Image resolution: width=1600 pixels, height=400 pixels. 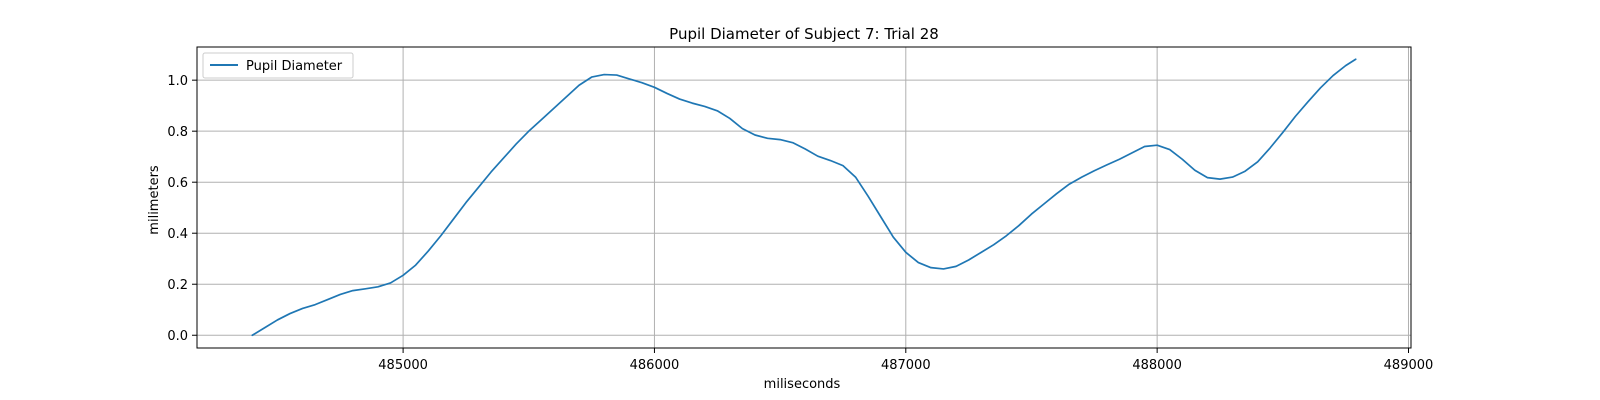 I want to click on legend: Pupil Diameter, so click(x=278, y=65).